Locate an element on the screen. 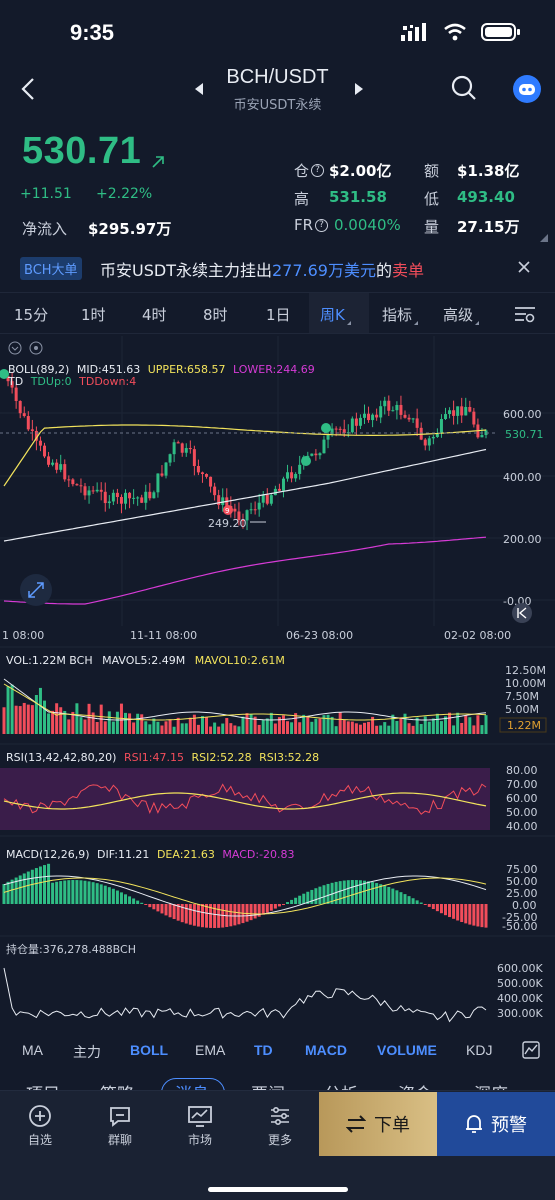  indicator-kdj: KDJ is located at coordinates (479, 1050).